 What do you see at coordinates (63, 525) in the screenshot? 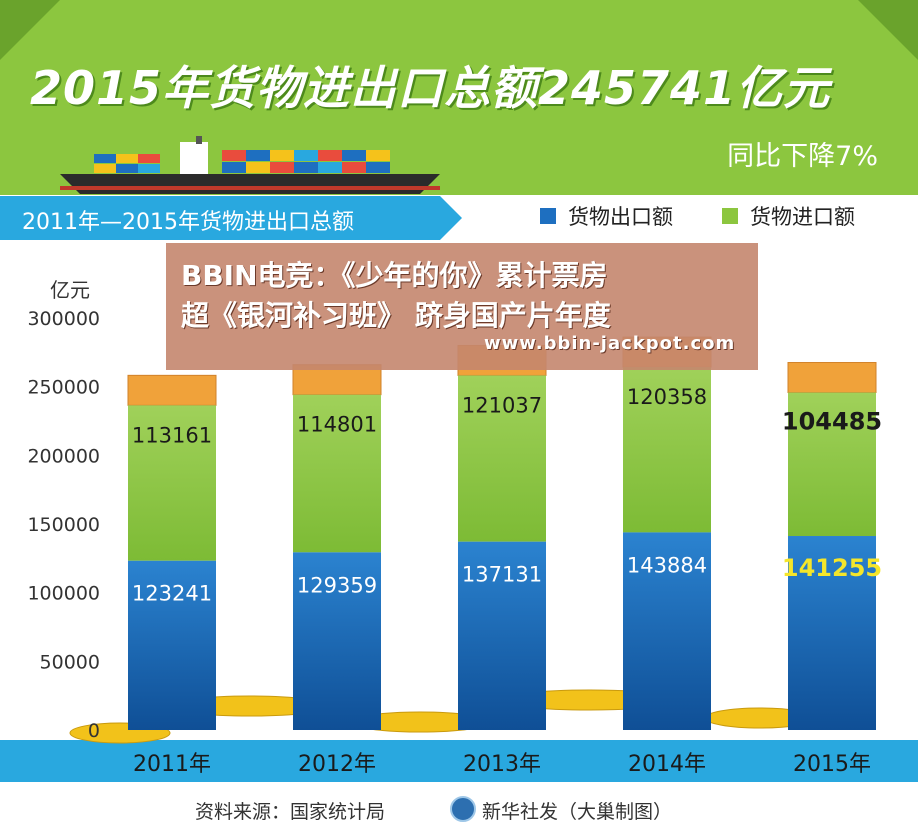
I see `y-tick-label: 150000` at bounding box center [63, 525].